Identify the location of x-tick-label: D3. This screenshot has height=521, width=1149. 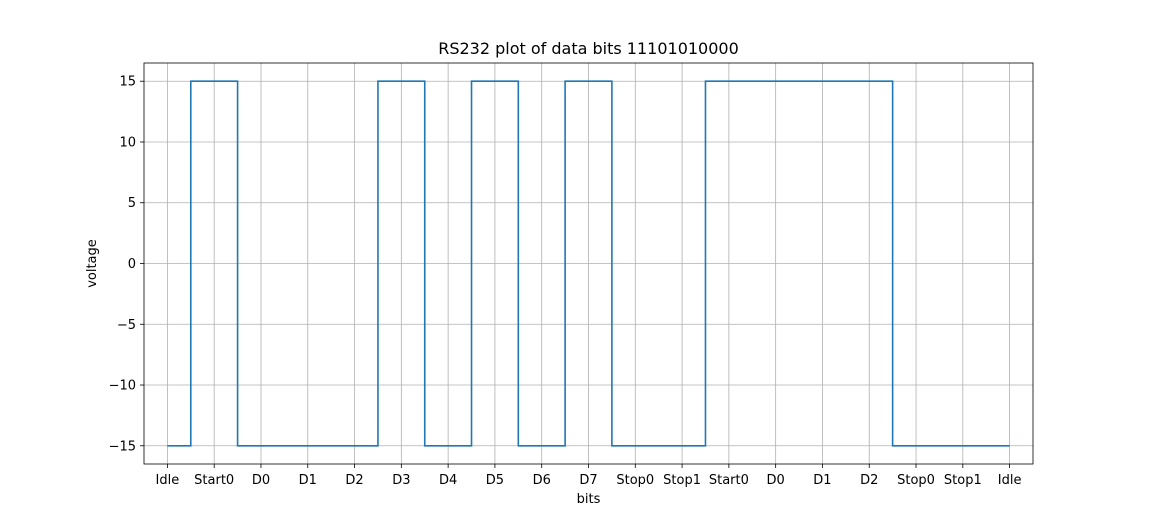
(401, 480).